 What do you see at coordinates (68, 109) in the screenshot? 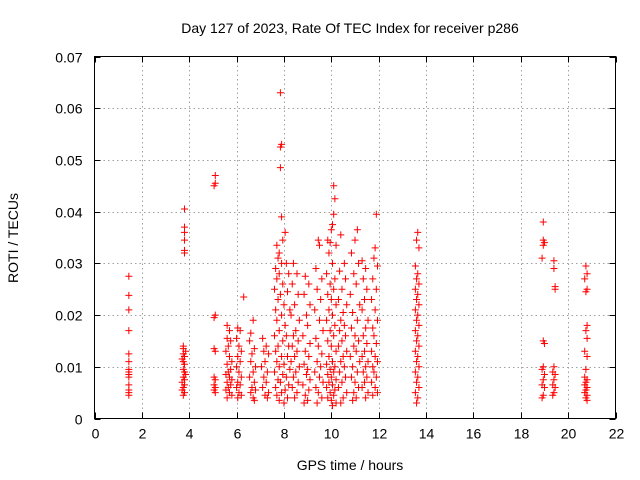
I see `y-tick-label: 0.06` at bounding box center [68, 109].